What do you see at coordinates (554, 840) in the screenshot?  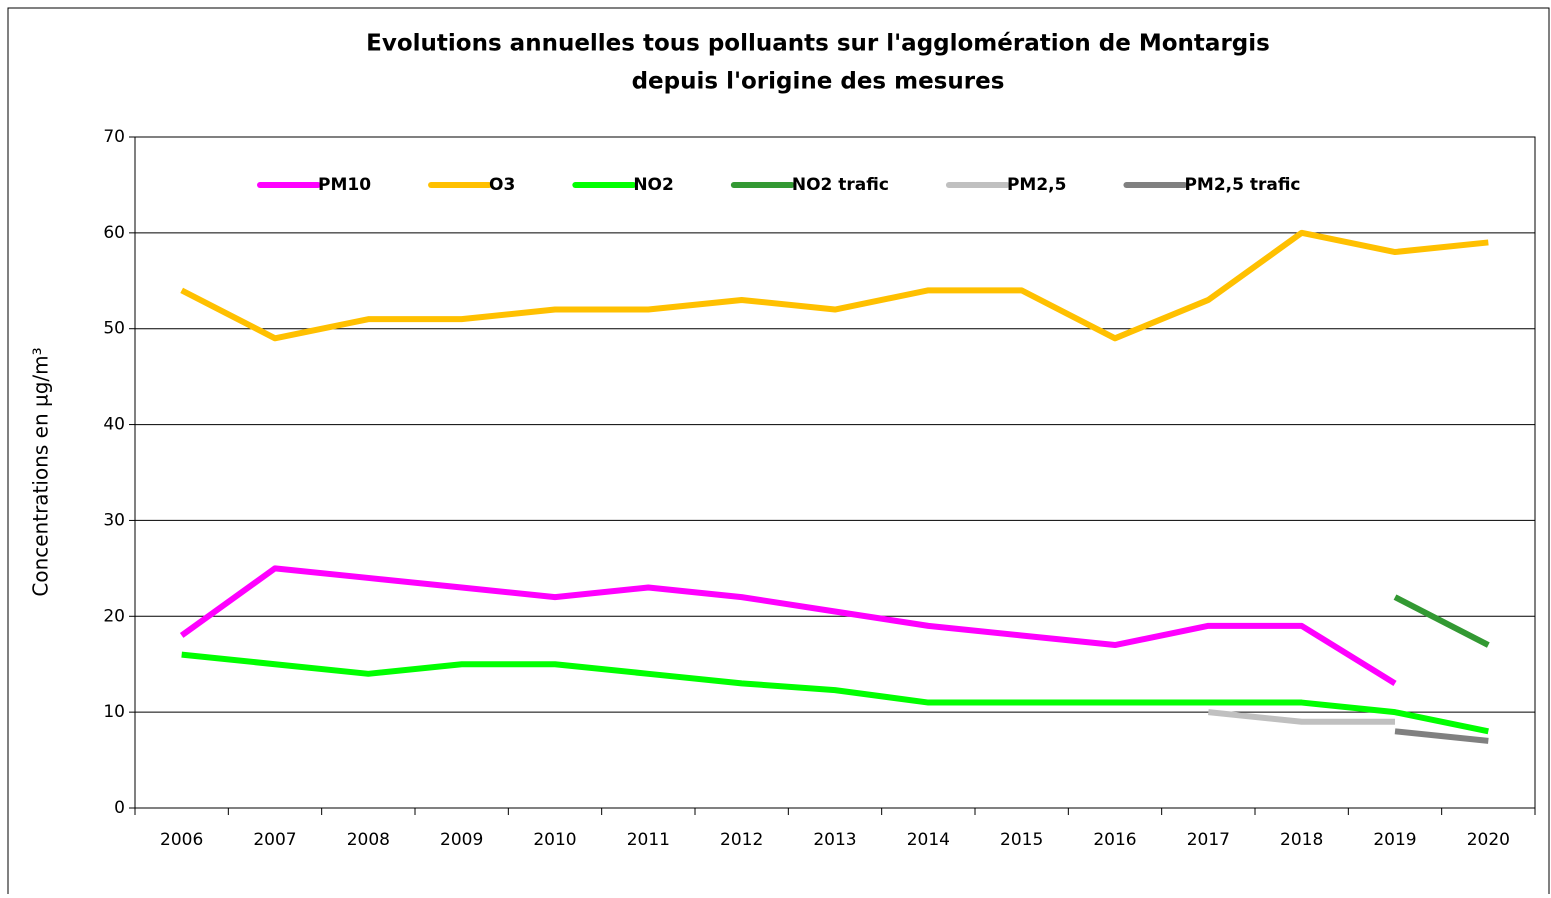 I see `x-tick-label: 2010` at bounding box center [554, 840].